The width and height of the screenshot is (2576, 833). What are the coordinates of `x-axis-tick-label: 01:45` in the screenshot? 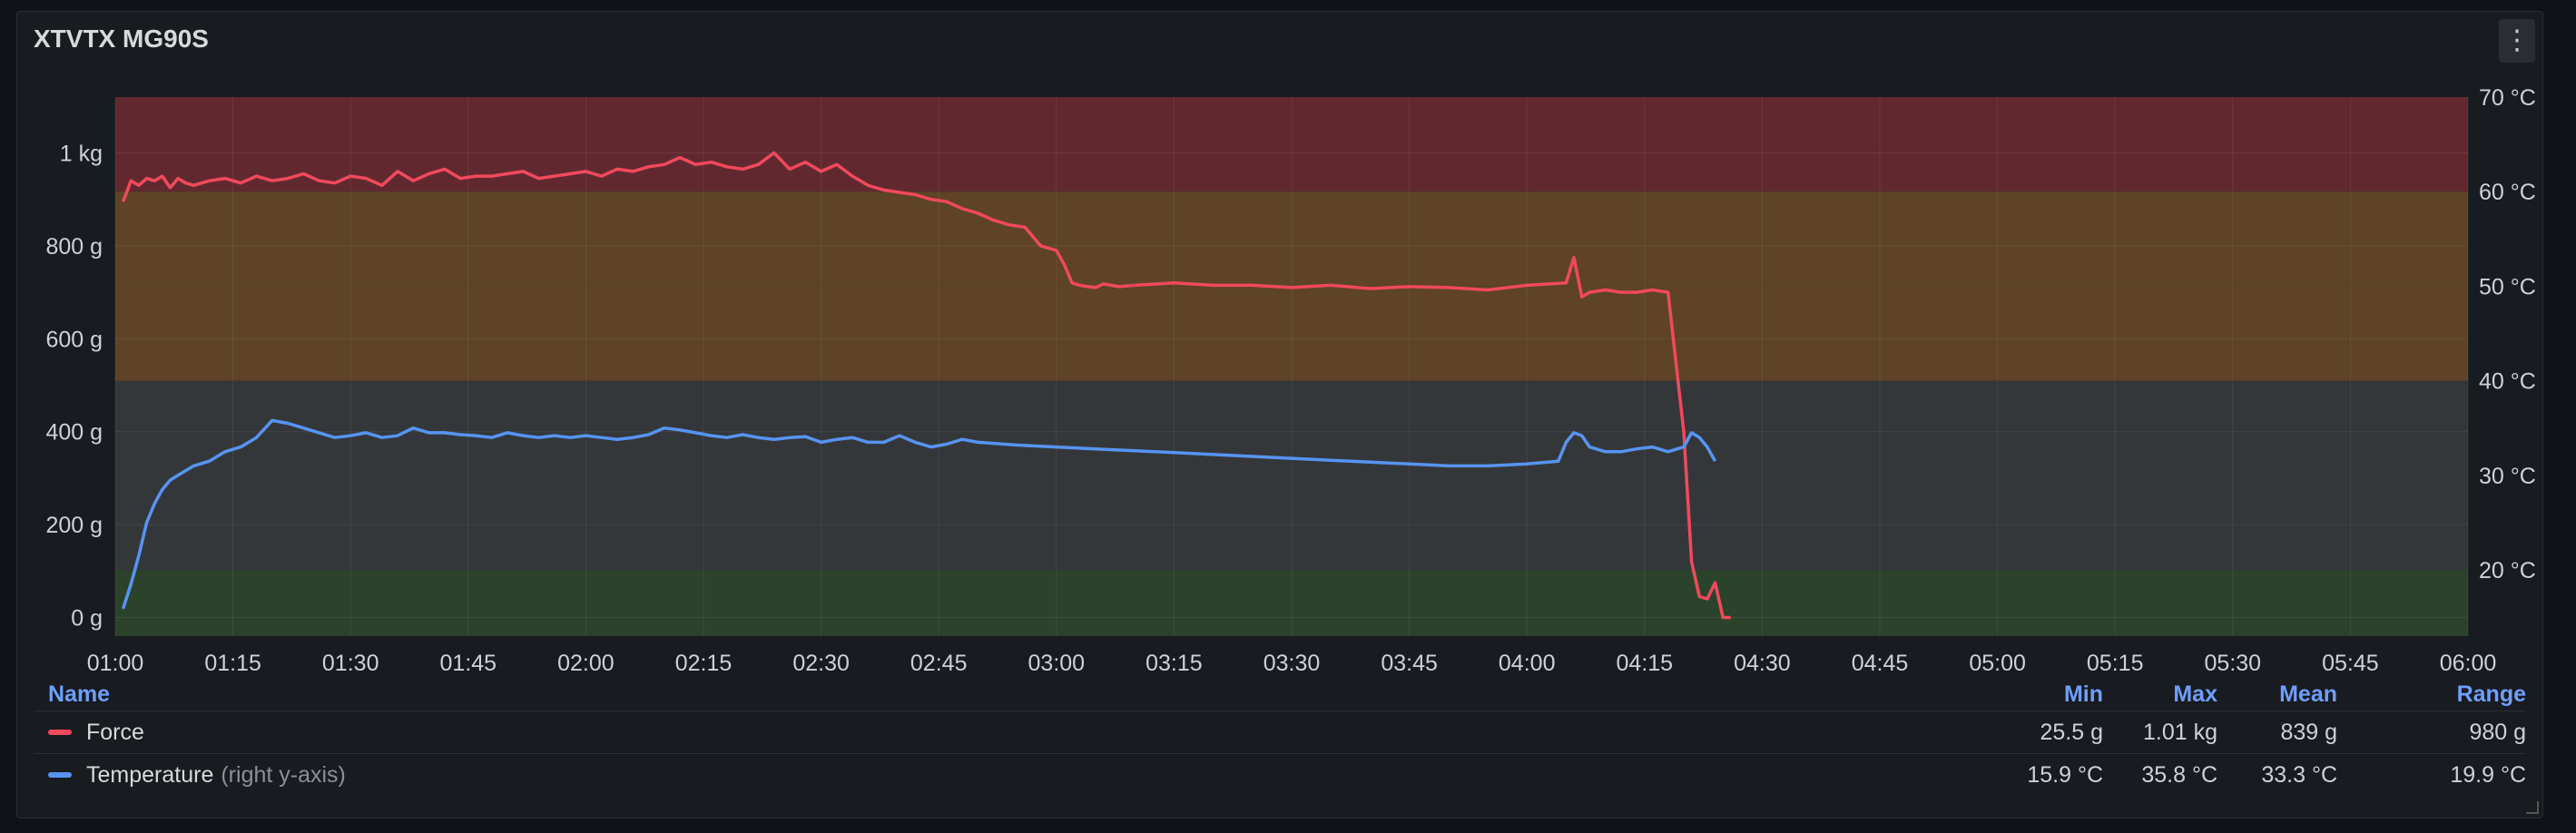 It's located at (469, 662).